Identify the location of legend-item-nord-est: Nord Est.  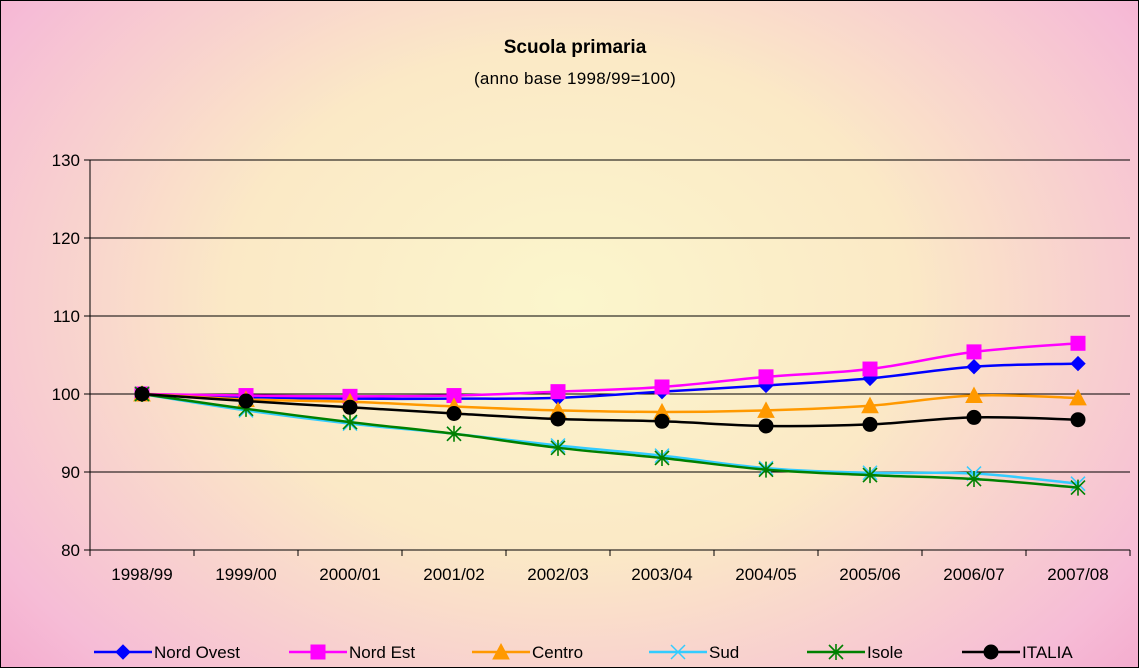
(352, 652).